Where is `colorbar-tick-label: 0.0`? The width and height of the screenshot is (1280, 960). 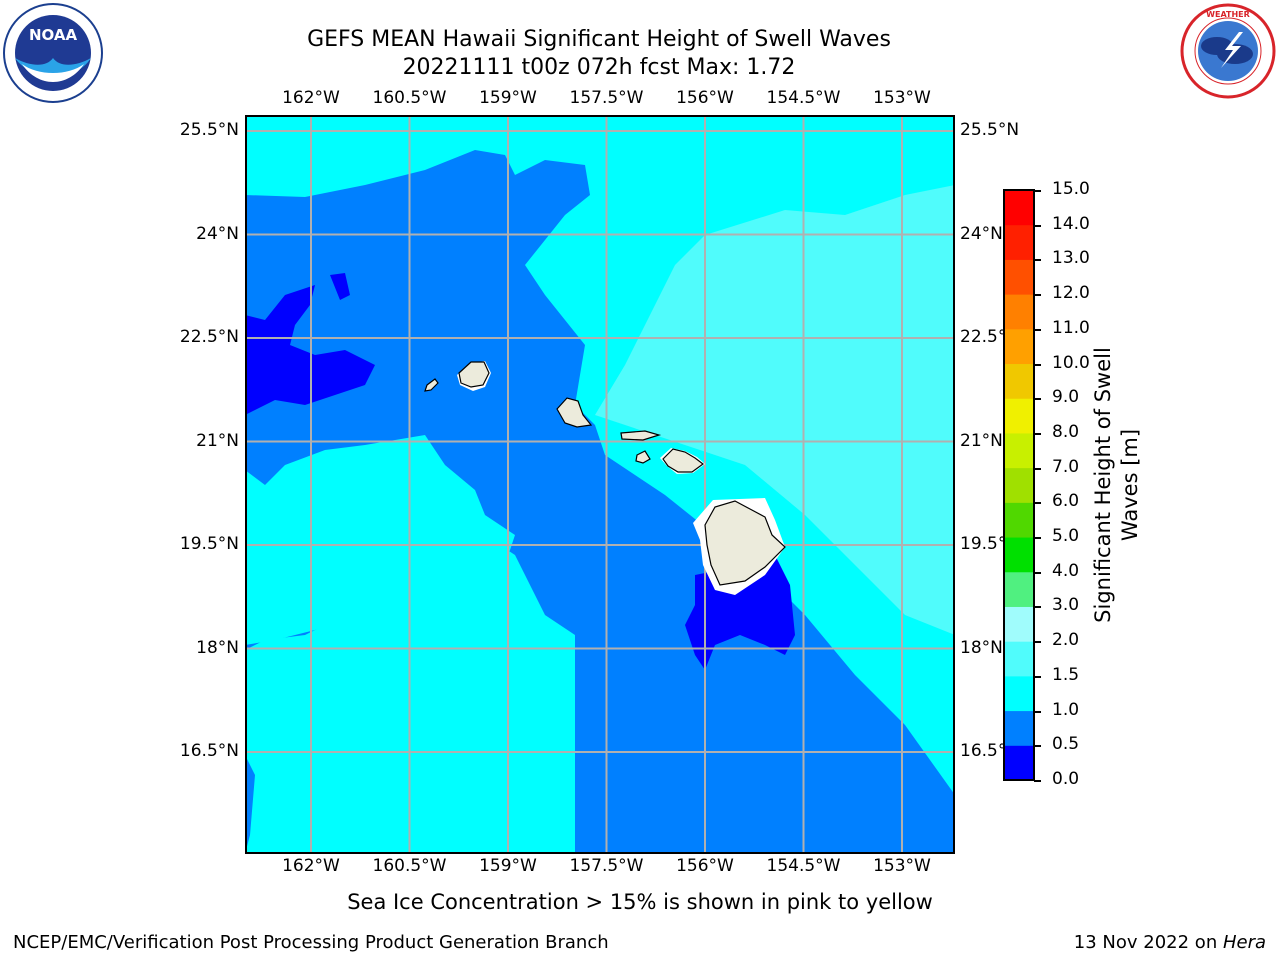 colorbar-tick-label: 0.0 is located at coordinates (1066, 779).